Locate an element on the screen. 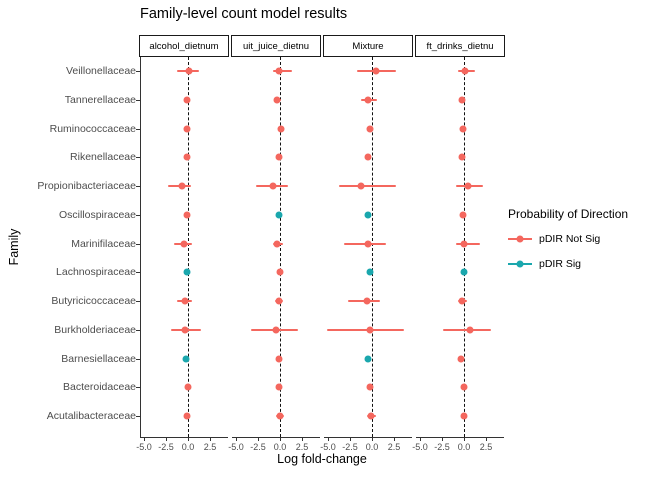 The width and height of the screenshot is (672, 480). plot-title: Family-level count model results is located at coordinates (244, 14).